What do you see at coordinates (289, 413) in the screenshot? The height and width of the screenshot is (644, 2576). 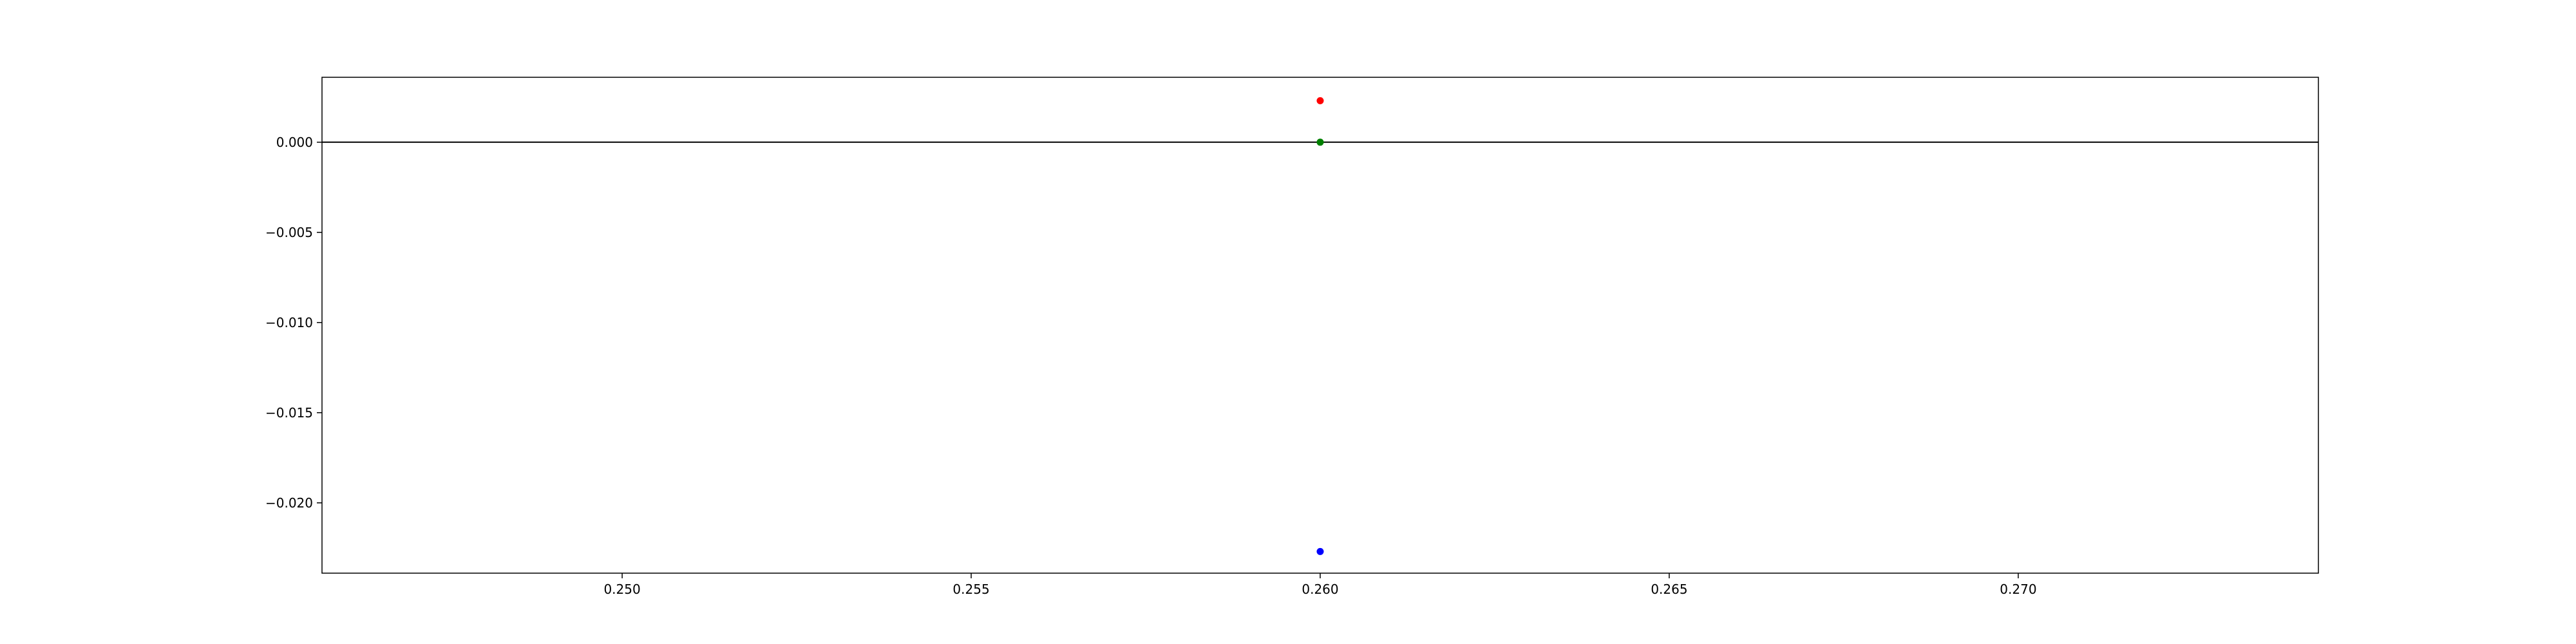 I see `y-tick-label: −0.015` at bounding box center [289, 413].